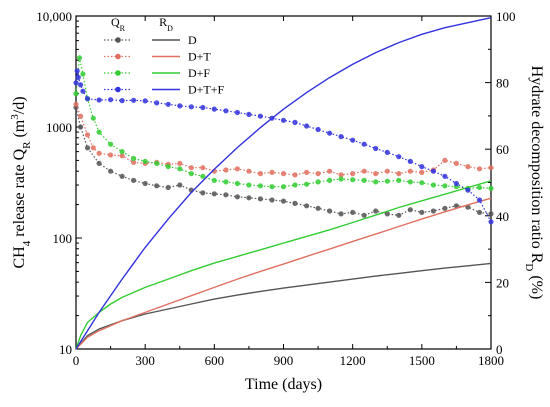  I want to click on y-right-tick-label: 80, so click(502, 83).